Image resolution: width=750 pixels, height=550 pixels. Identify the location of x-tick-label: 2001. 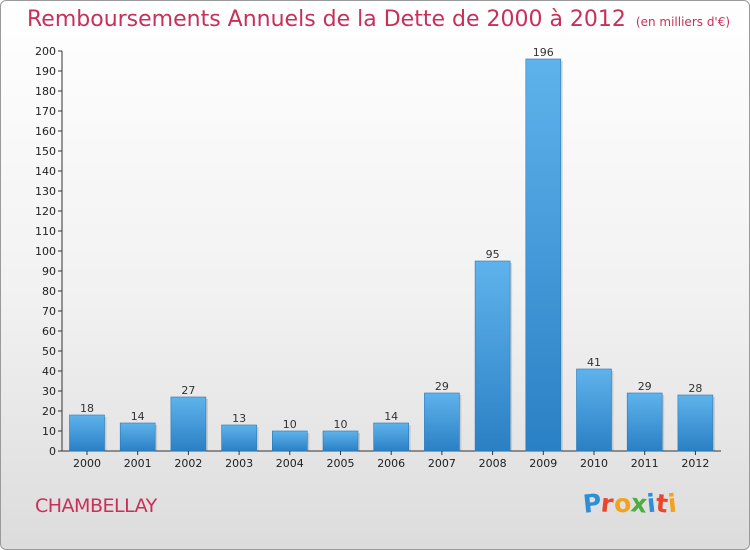
(138, 463).